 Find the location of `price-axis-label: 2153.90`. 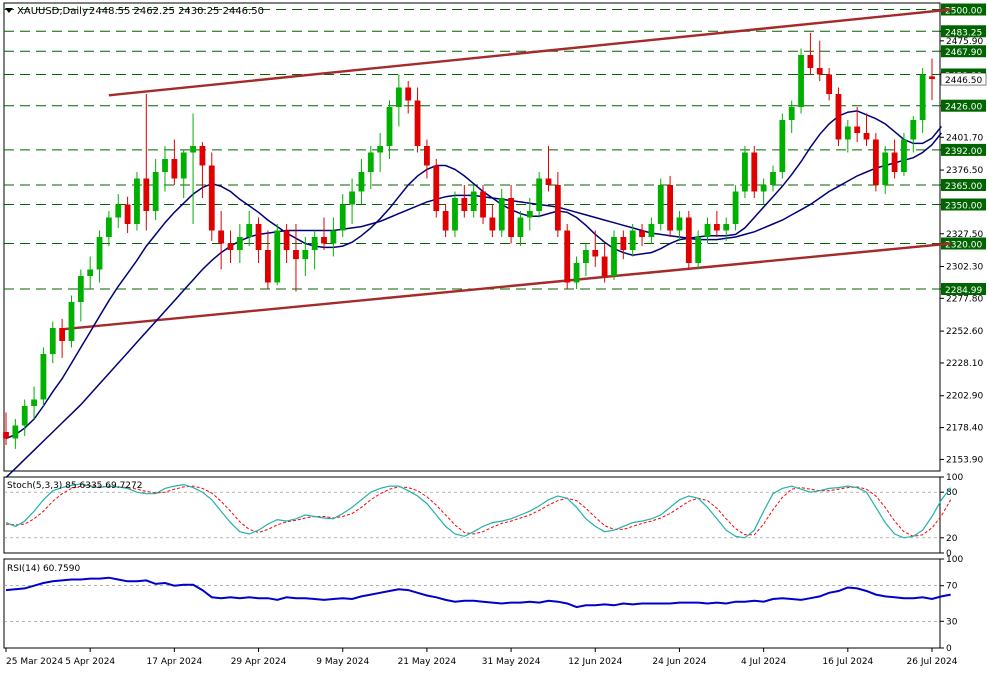

price-axis-label: 2153.90 is located at coordinates (964, 460).